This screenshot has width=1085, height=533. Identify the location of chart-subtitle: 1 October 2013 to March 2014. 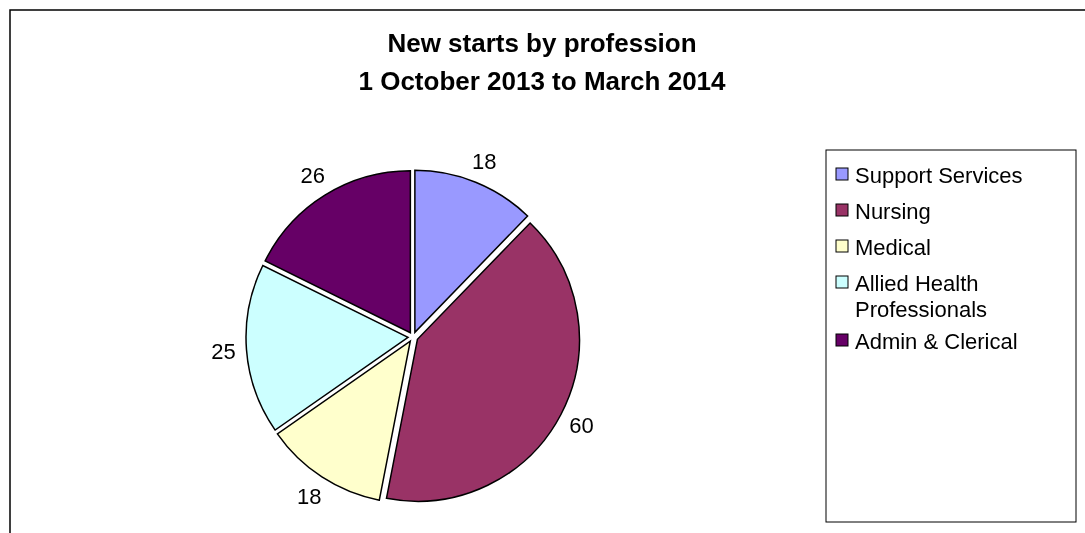
(542, 81).